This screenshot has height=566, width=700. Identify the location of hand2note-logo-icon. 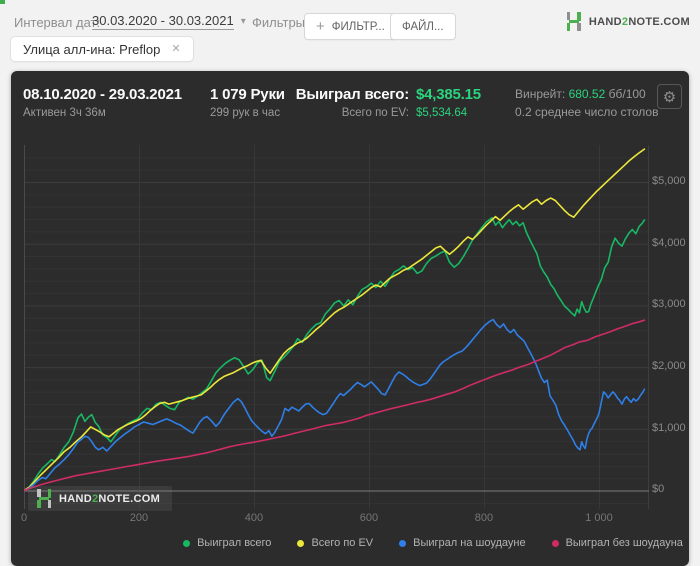
(574, 21).